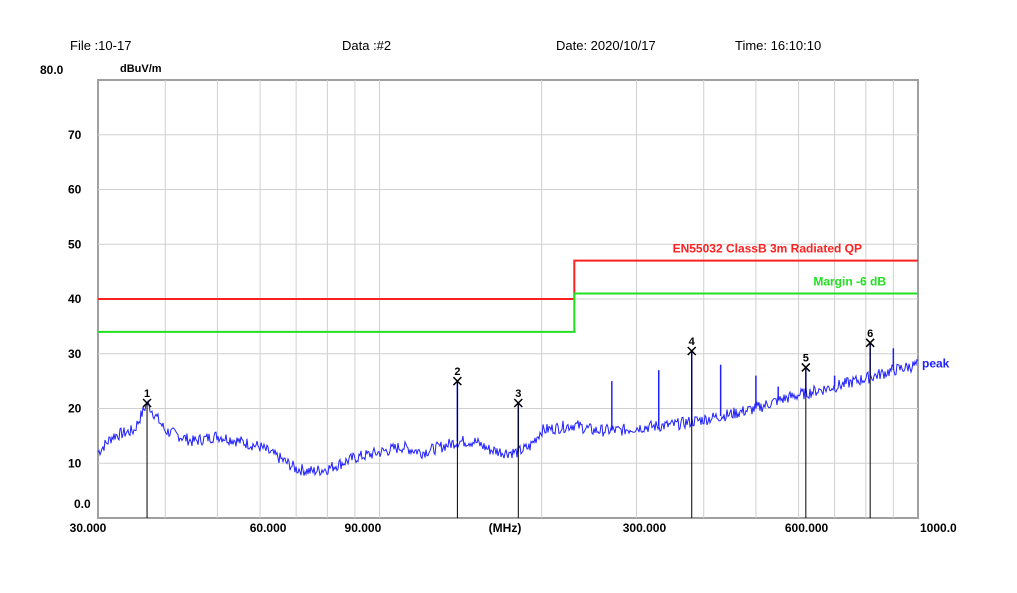  Describe the element at coordinates (88, 528) in the screenshot. I see `x-tick-label: 30.000` at that location.